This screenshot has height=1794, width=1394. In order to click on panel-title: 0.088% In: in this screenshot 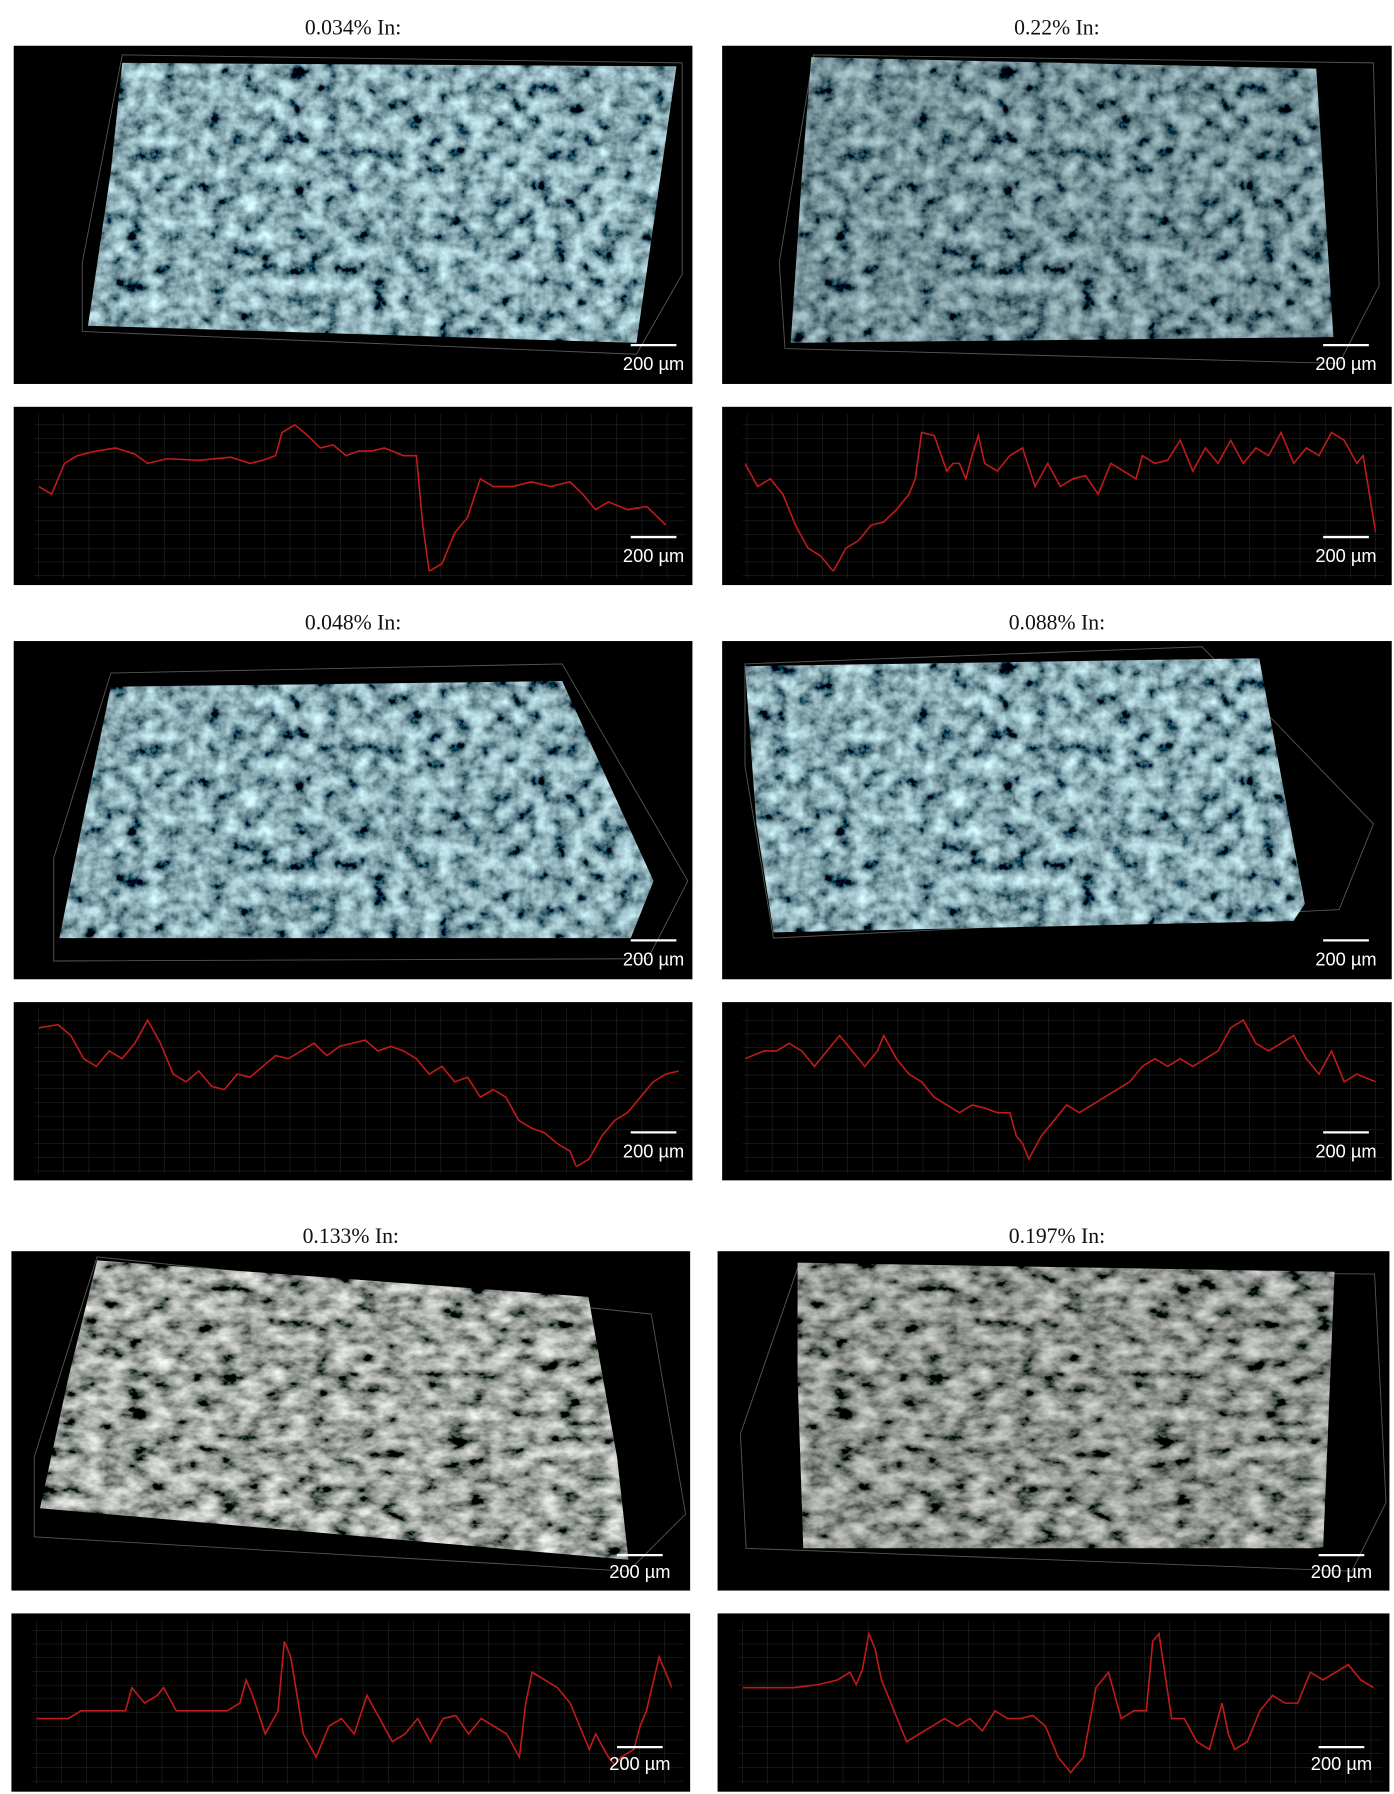, I will do `click(1057, 623)`.